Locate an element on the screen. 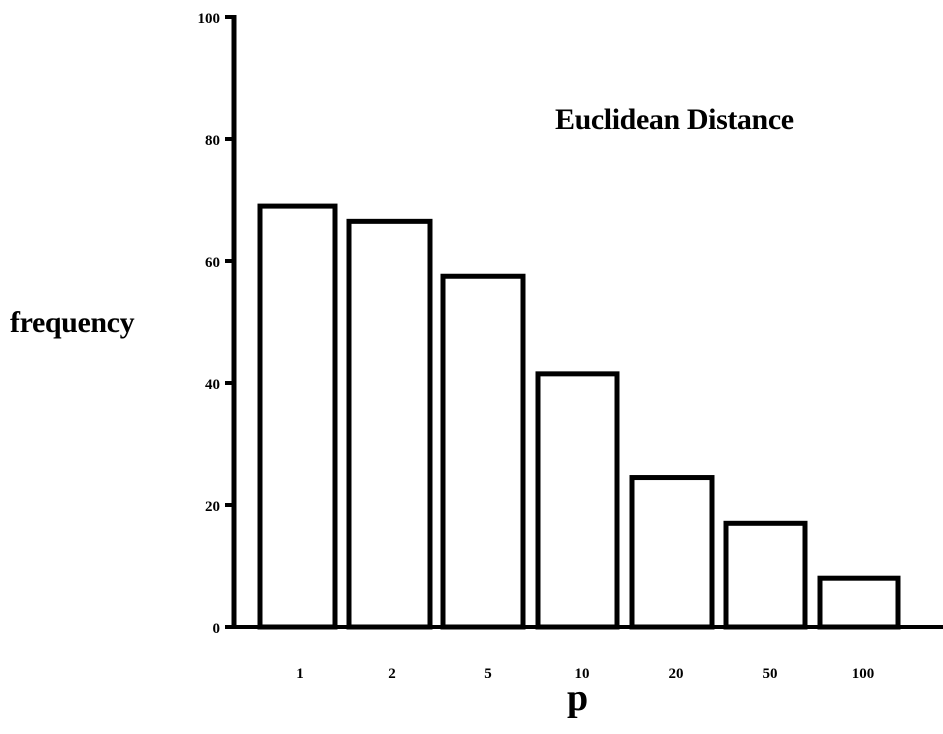  y-tick-label: 60 is located at coordinates (212, 263).